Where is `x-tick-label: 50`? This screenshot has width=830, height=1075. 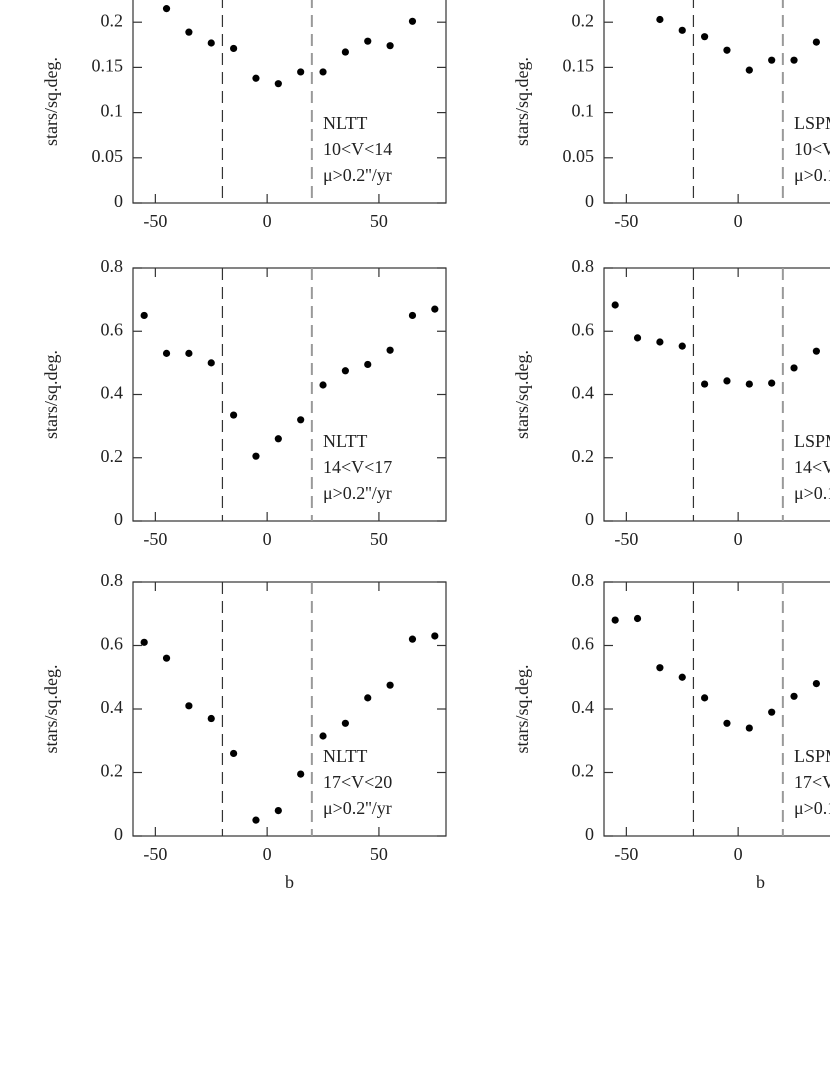
x-tick-label: 50 is located at coordinates (379, 221).